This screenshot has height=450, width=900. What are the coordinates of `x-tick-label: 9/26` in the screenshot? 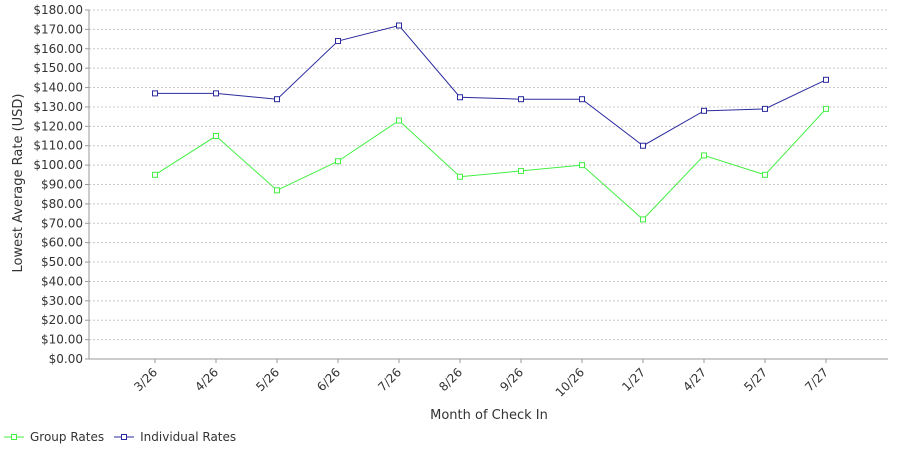 It's located at (511, 379).